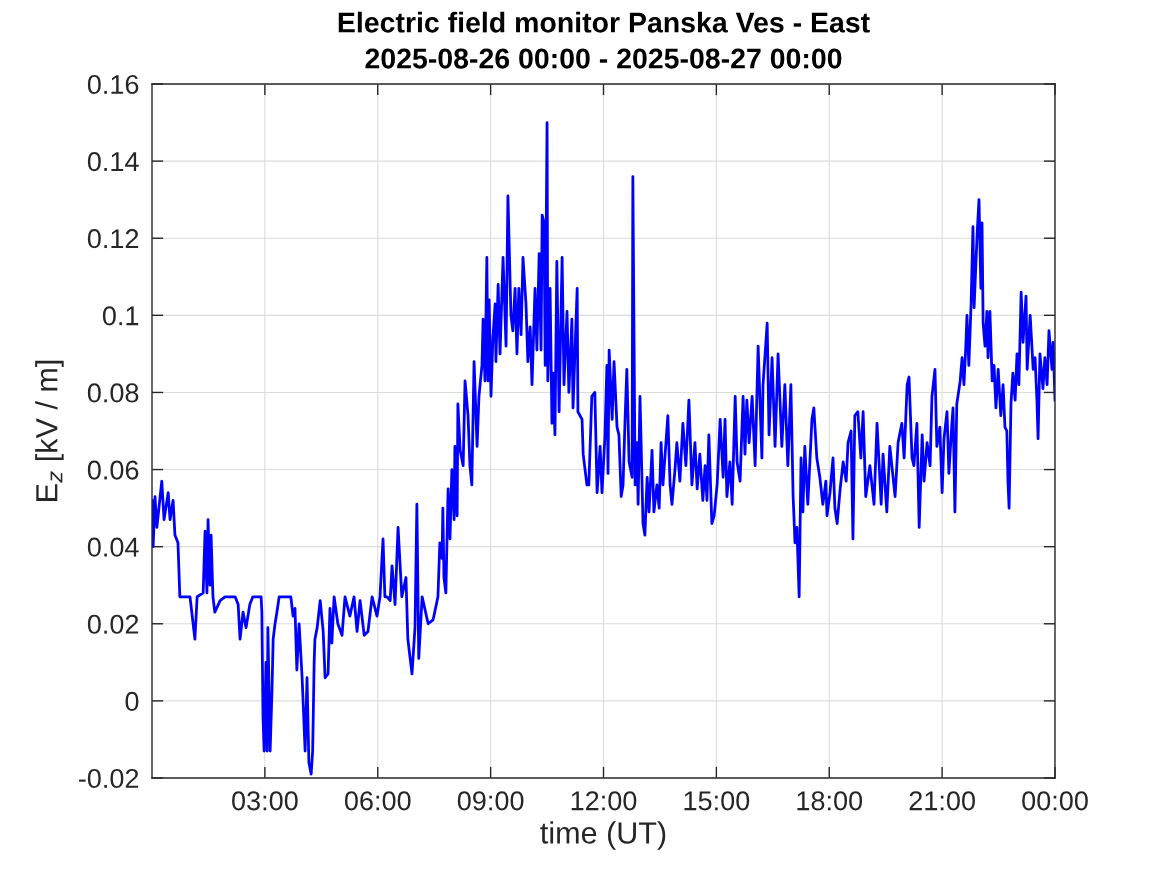 The width and height of the screenshot is (1167, 875). What do you see at coordinates (1055, 801) in the screenshot?
I see `x-tick-label: 00:00` at bounding box center [1055, 801].